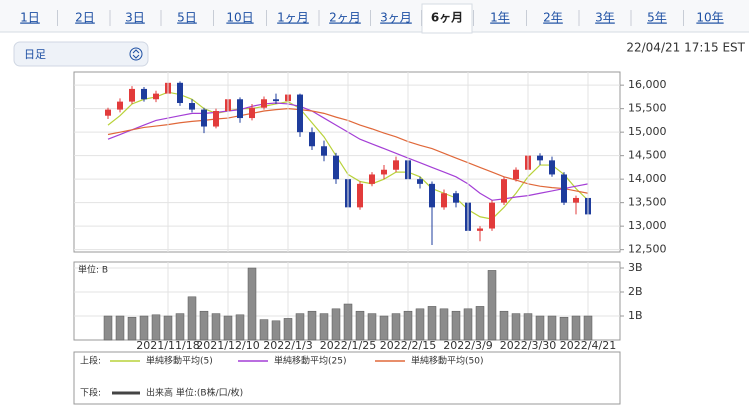  I want to click on tab: 1ヶ月, so click(293, 18).